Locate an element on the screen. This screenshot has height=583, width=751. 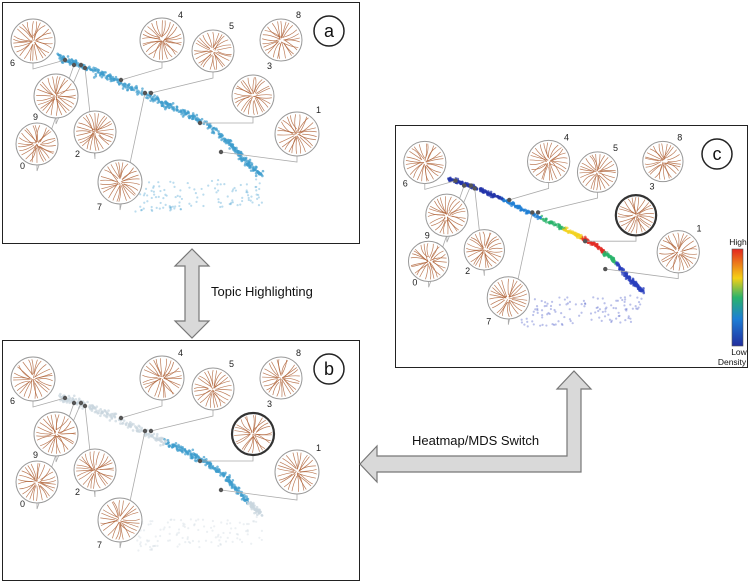
topic-label-8: 8 is located at coordinates (298, 353).